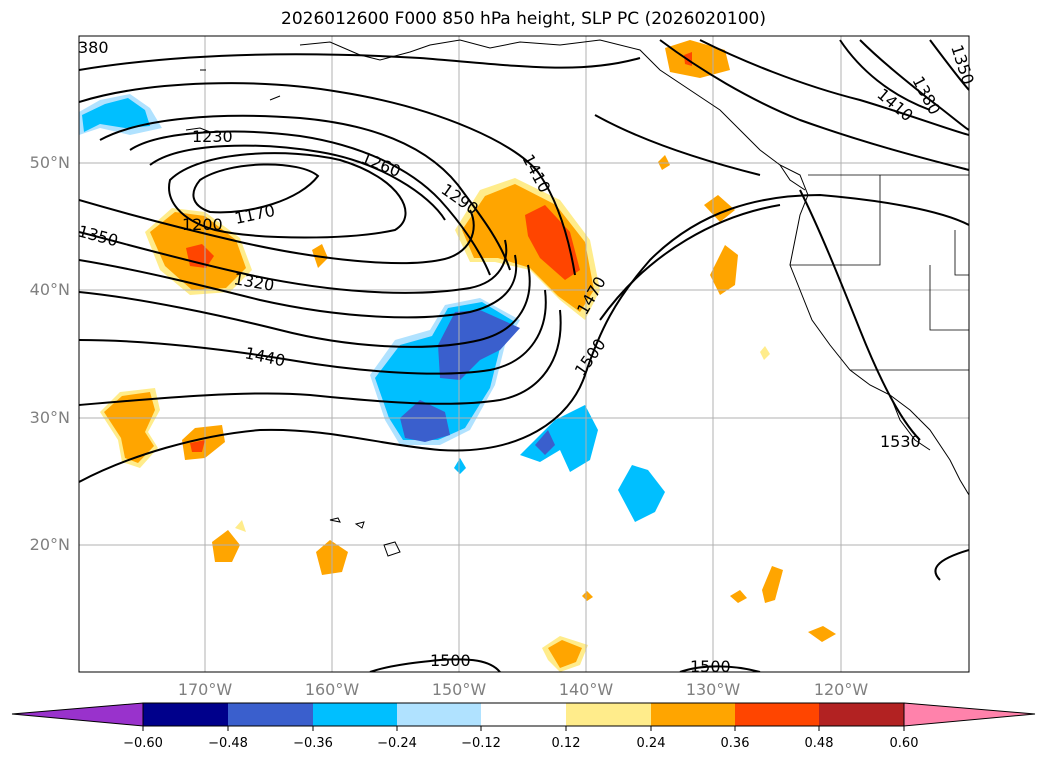 This screenshot has height=765, width=1047. I want to click on contour-label: 1440, so click(265, 356).